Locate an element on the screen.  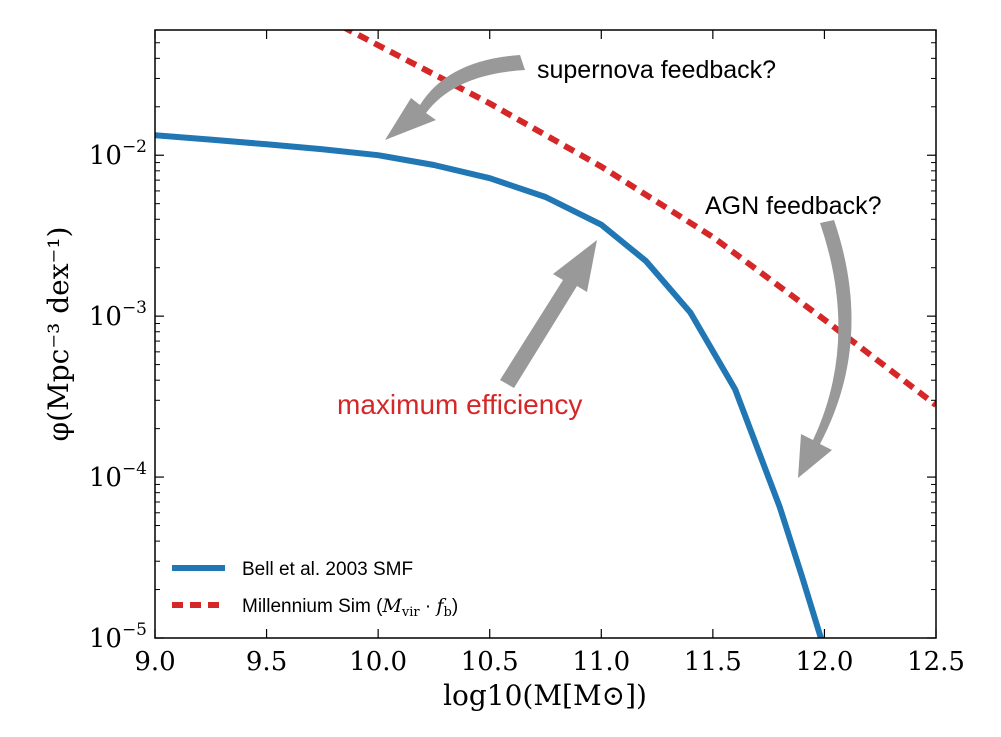
x-tick-label: 11.0 is located at coordinates (601, 662).